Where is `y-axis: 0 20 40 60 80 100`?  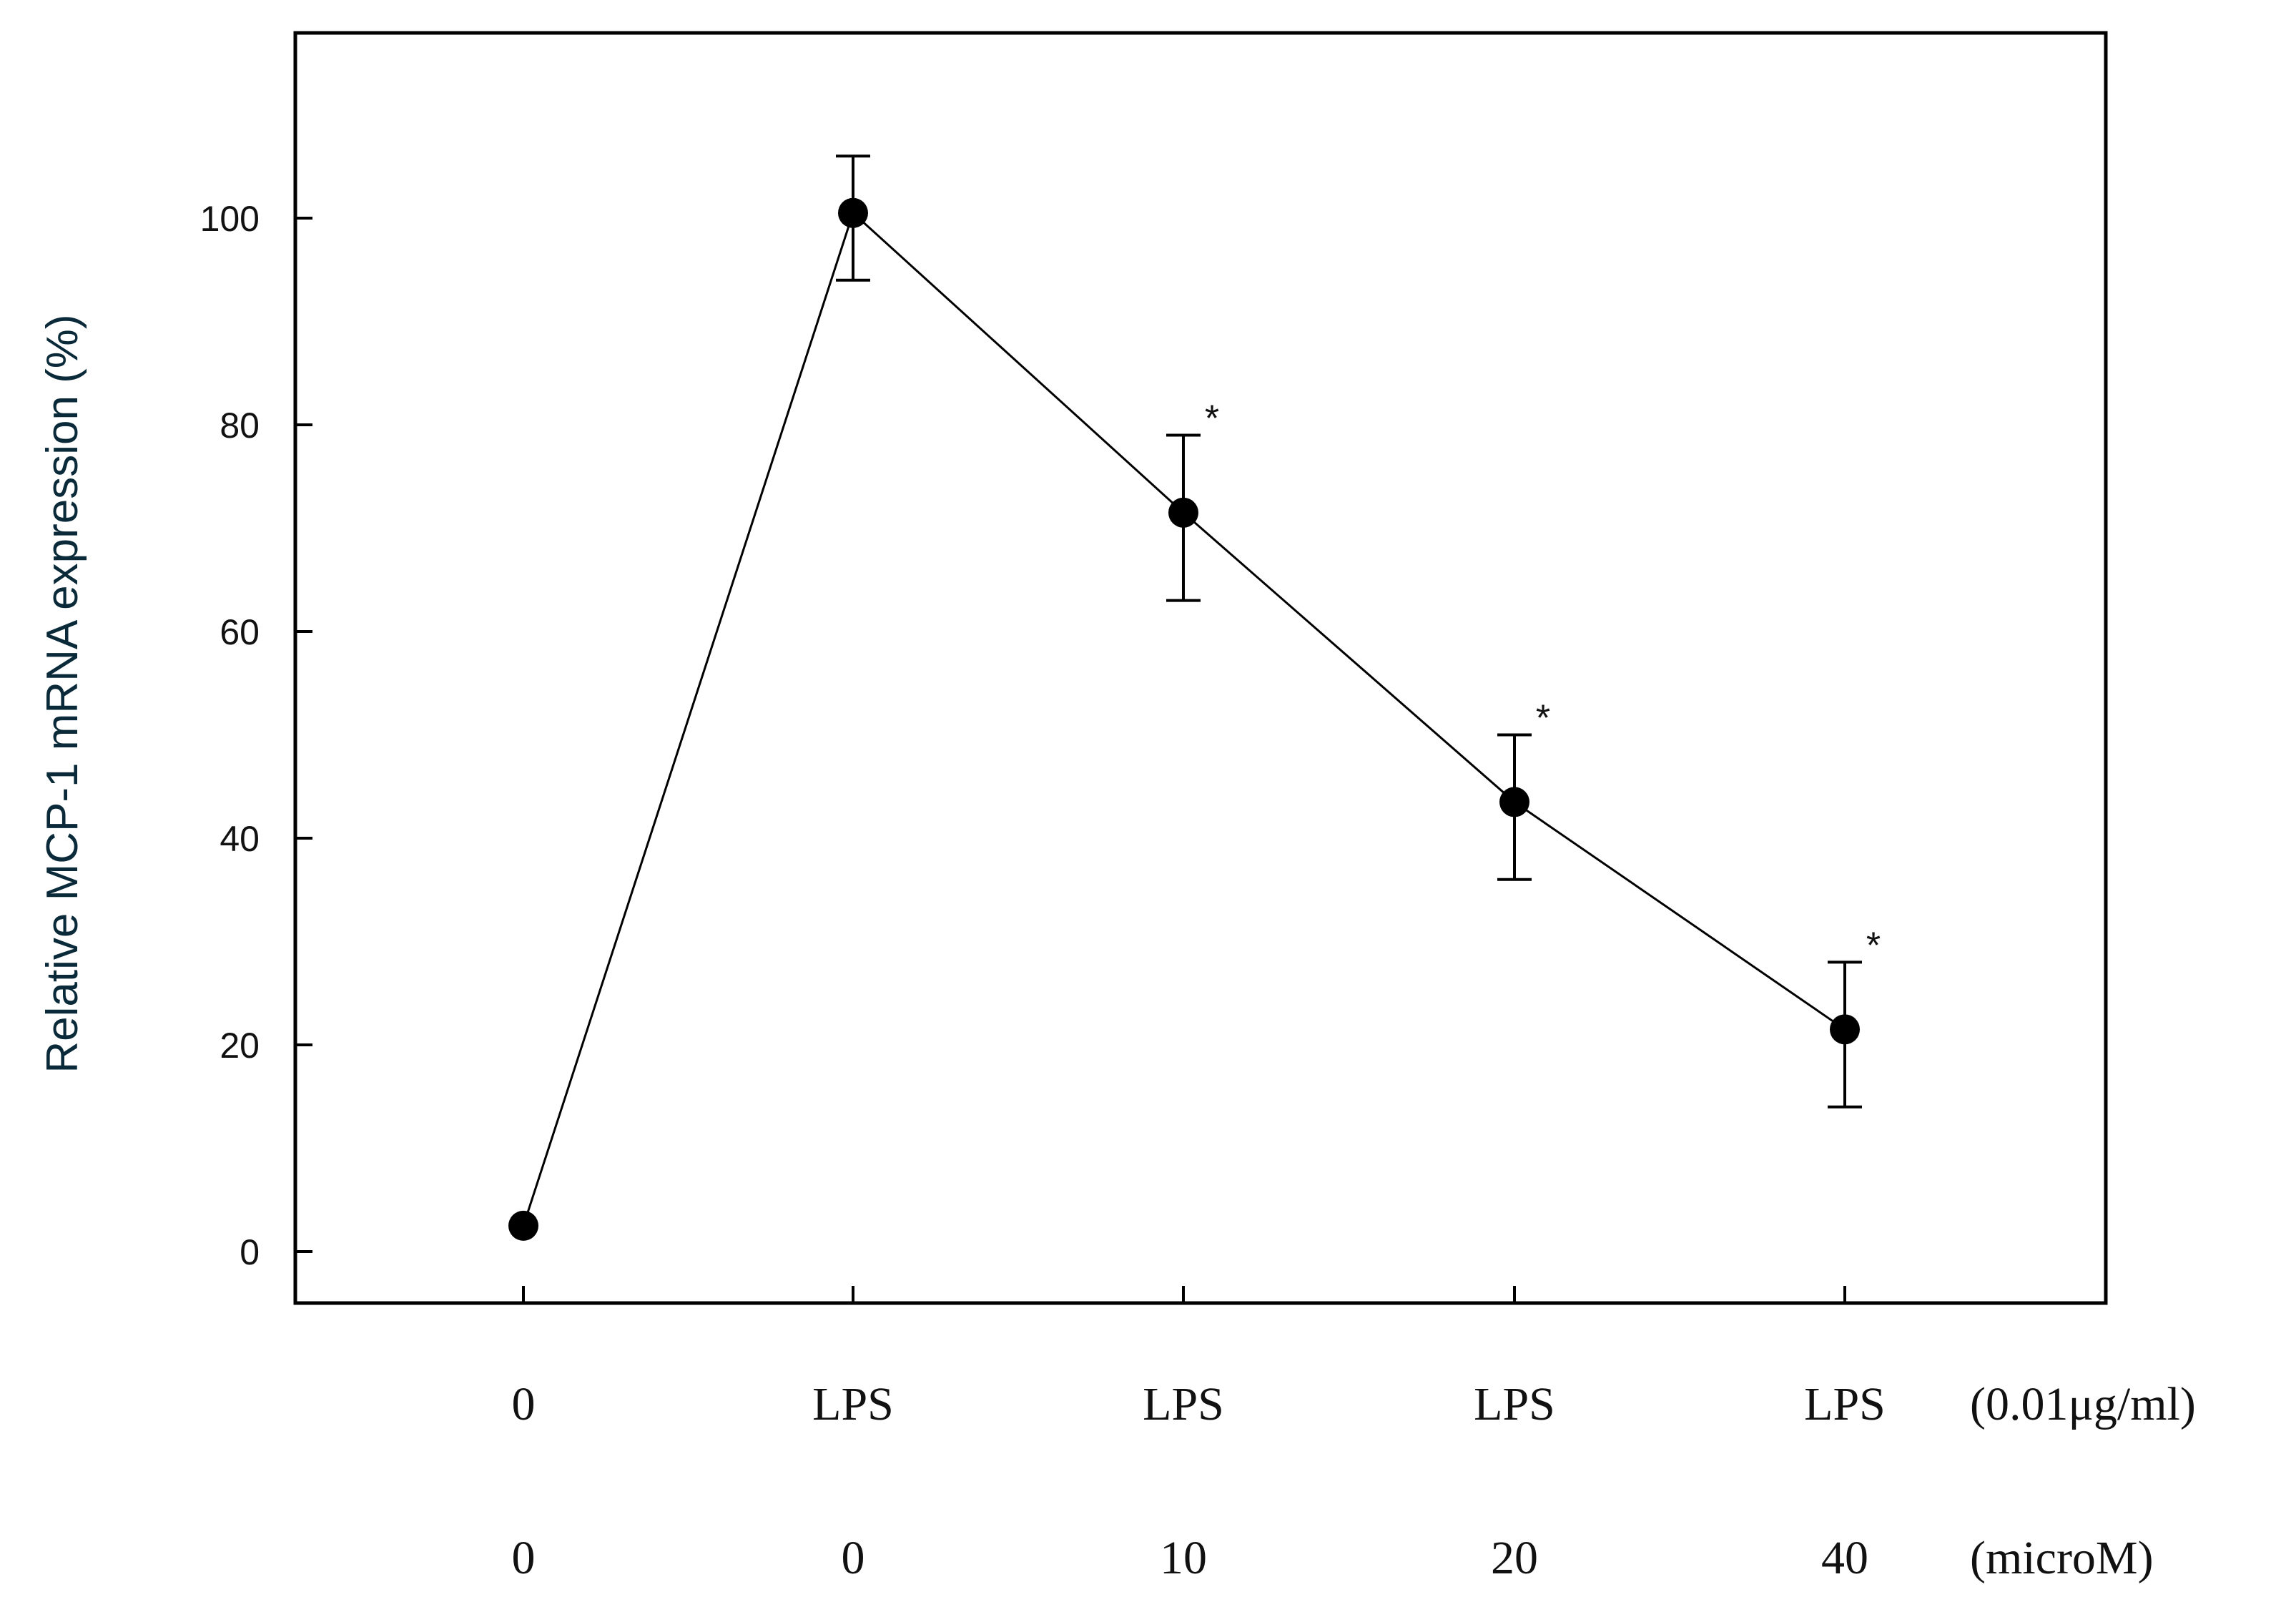 y-axis: 0 20 40 60 80 100 is located at coordinates (256, 736).